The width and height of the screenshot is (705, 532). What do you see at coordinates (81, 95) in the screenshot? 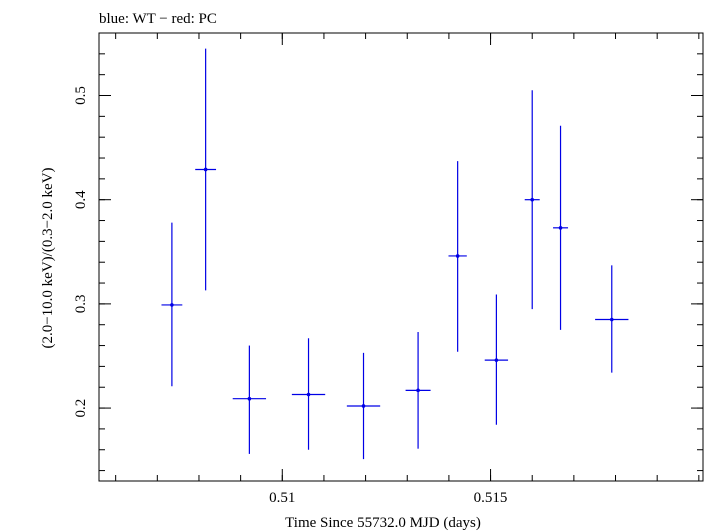
I see `y-tick-label: 0.5` at bounding box center [81, 95].